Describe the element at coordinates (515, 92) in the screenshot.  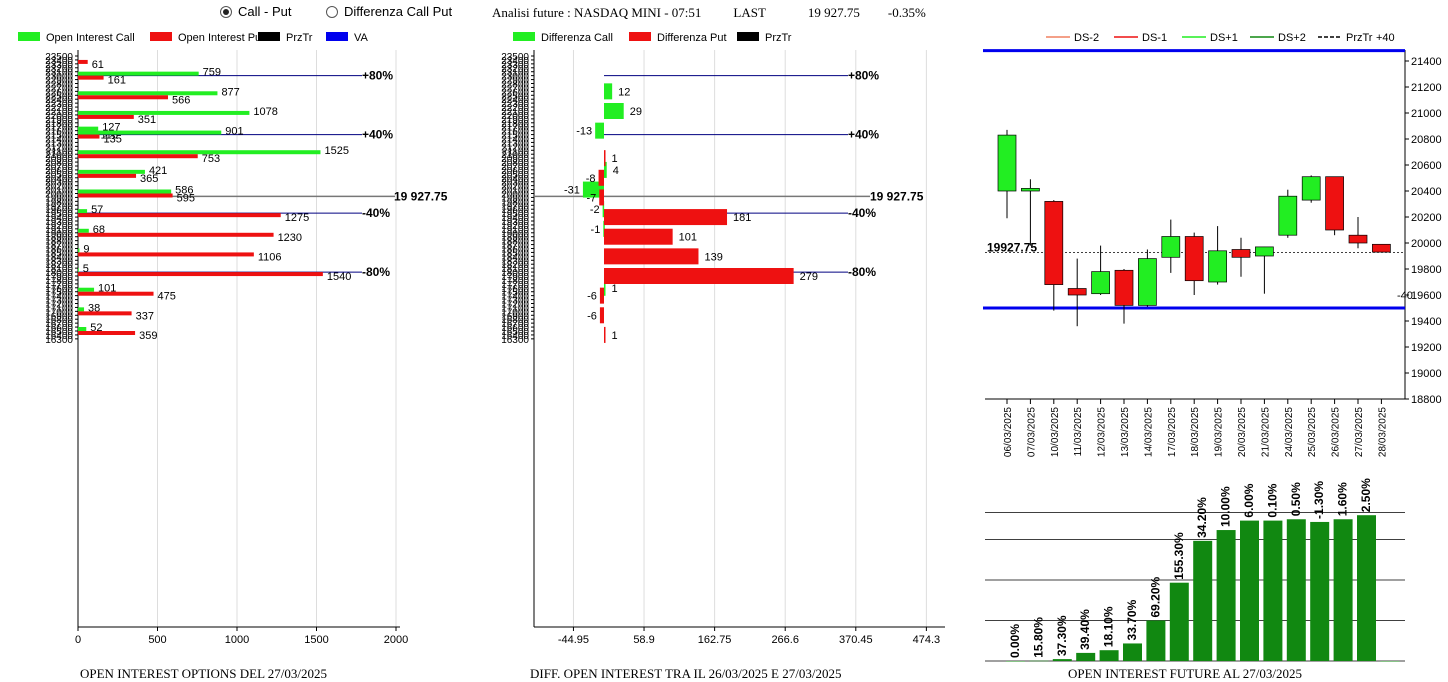
I see `p2-ytick-label: 22600` at that location.